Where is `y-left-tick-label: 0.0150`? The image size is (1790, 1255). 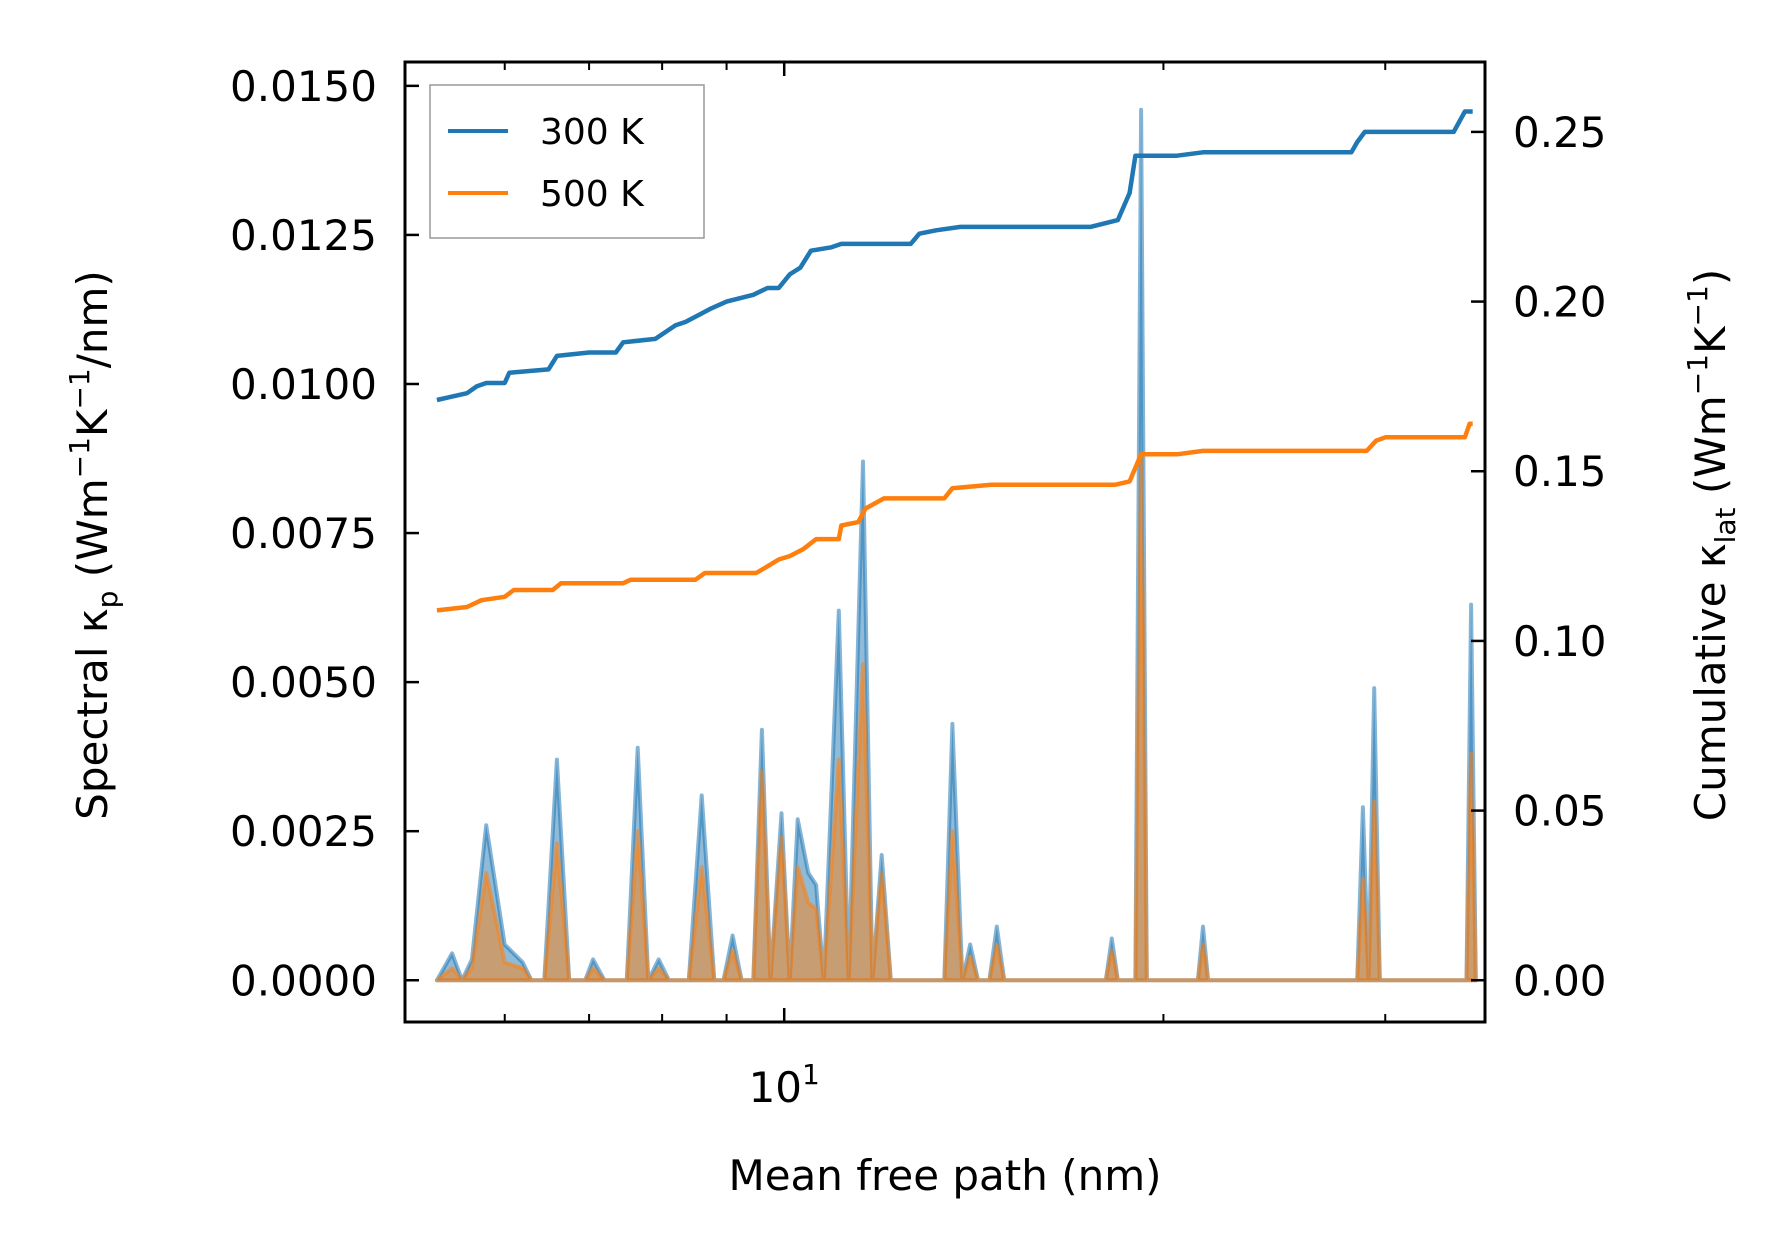
y-left-tick-label: 0.0150 is located at coordinates (303, 86).